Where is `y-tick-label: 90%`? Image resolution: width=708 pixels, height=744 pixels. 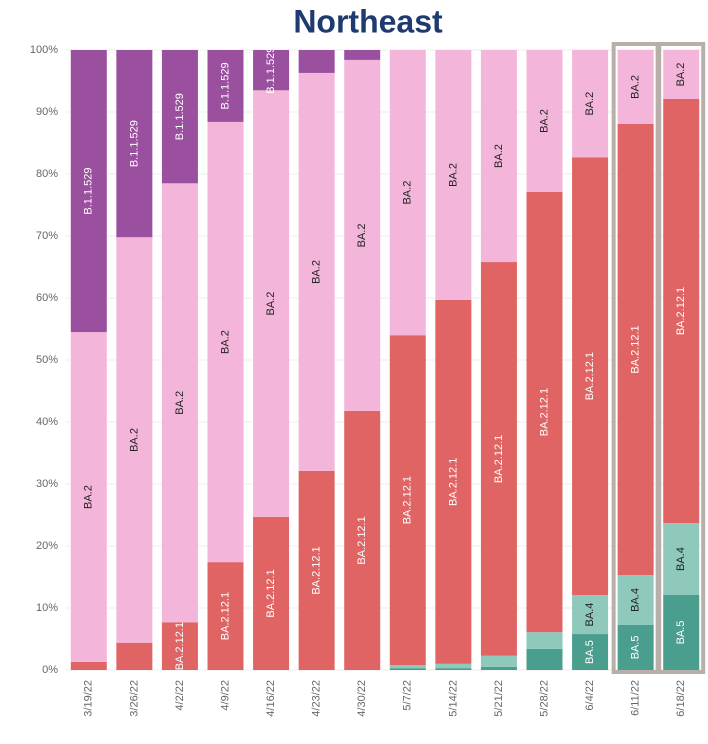
y-tick-label: 90% is located at coordinates (47, 112).